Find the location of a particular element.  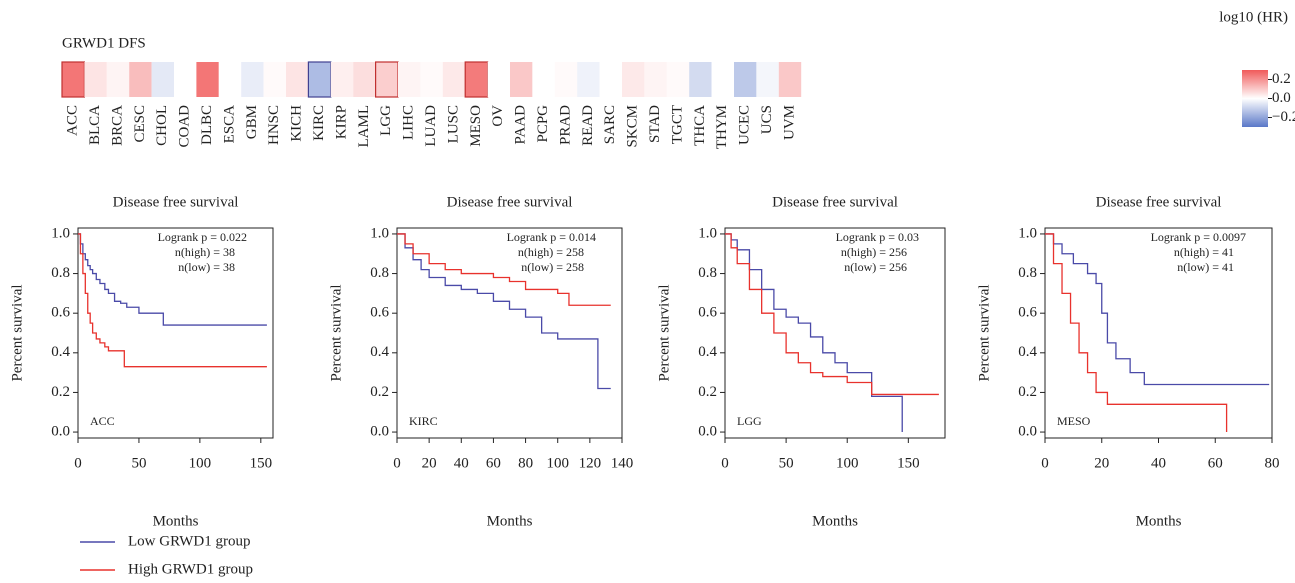

category-label: KIRC is located at coordinates (319, 123).